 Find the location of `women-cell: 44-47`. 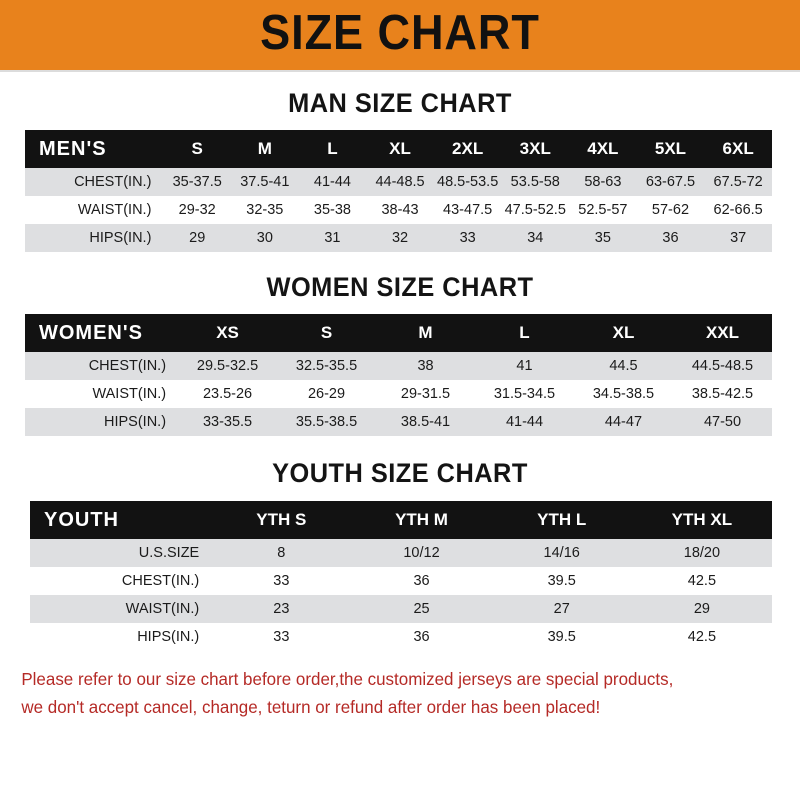

women-cell: 44-47 is located at coordinates (623, 422).